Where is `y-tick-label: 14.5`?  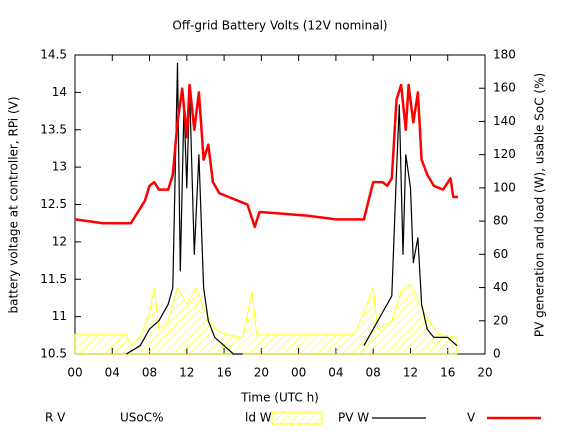 y-tick-label: 14.5 is located at coordinates (53, 55).